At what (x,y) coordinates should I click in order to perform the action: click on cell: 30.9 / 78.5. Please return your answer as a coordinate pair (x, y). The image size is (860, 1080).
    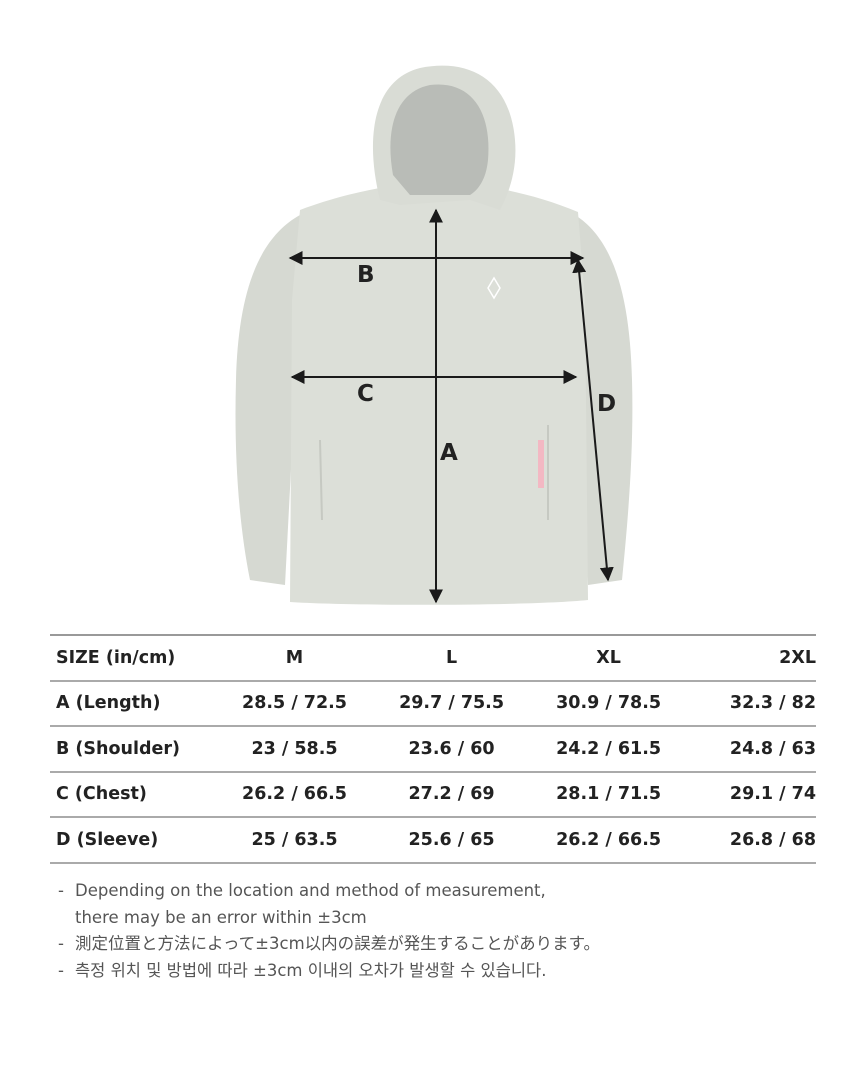
    Looking at the image, I should click on (609, 703).